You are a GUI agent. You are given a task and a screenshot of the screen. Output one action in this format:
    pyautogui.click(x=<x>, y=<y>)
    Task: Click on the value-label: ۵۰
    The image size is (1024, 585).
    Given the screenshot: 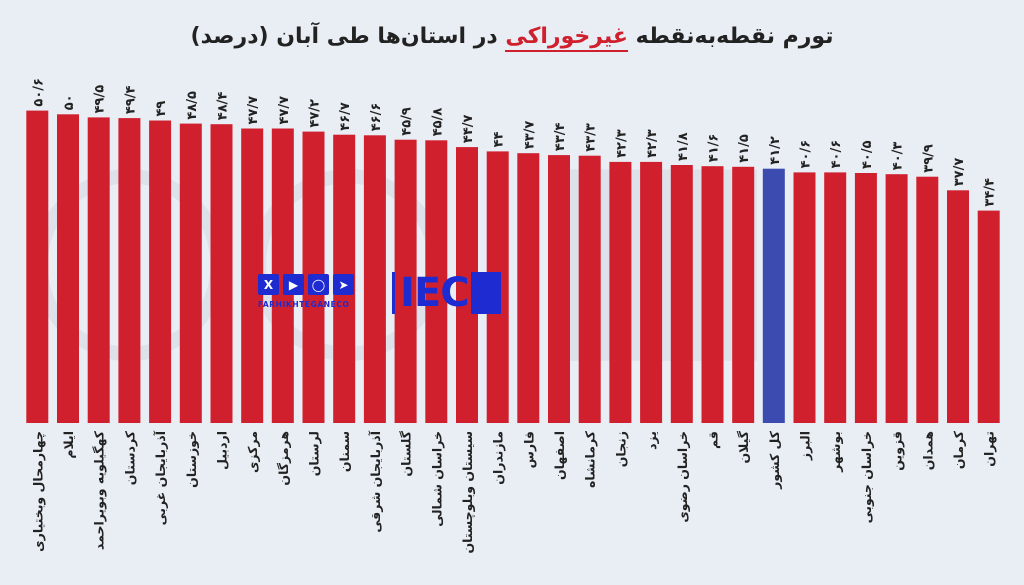 What is the action you would take?
    pyautogui.click(x=69, y=102)
    